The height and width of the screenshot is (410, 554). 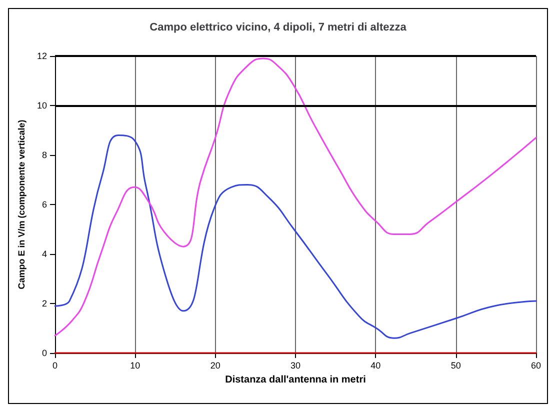 I want to click on x-tick-label: 10, so click(x=135, y=365).